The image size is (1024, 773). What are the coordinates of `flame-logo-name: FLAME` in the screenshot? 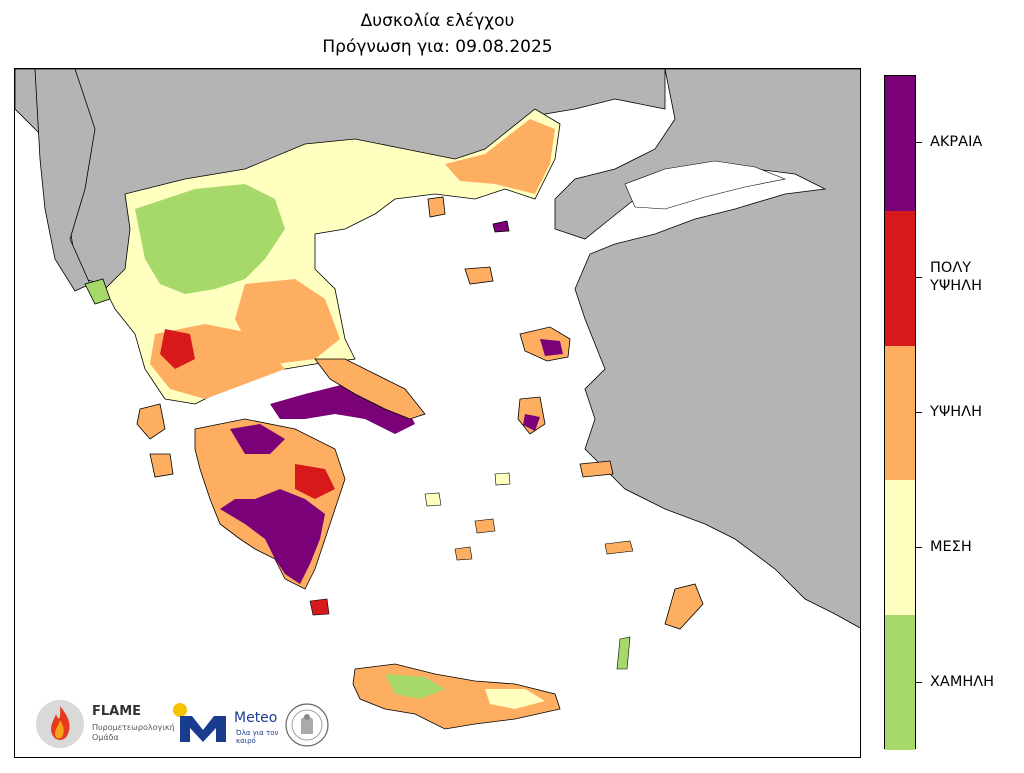 It's located at (117, 711).